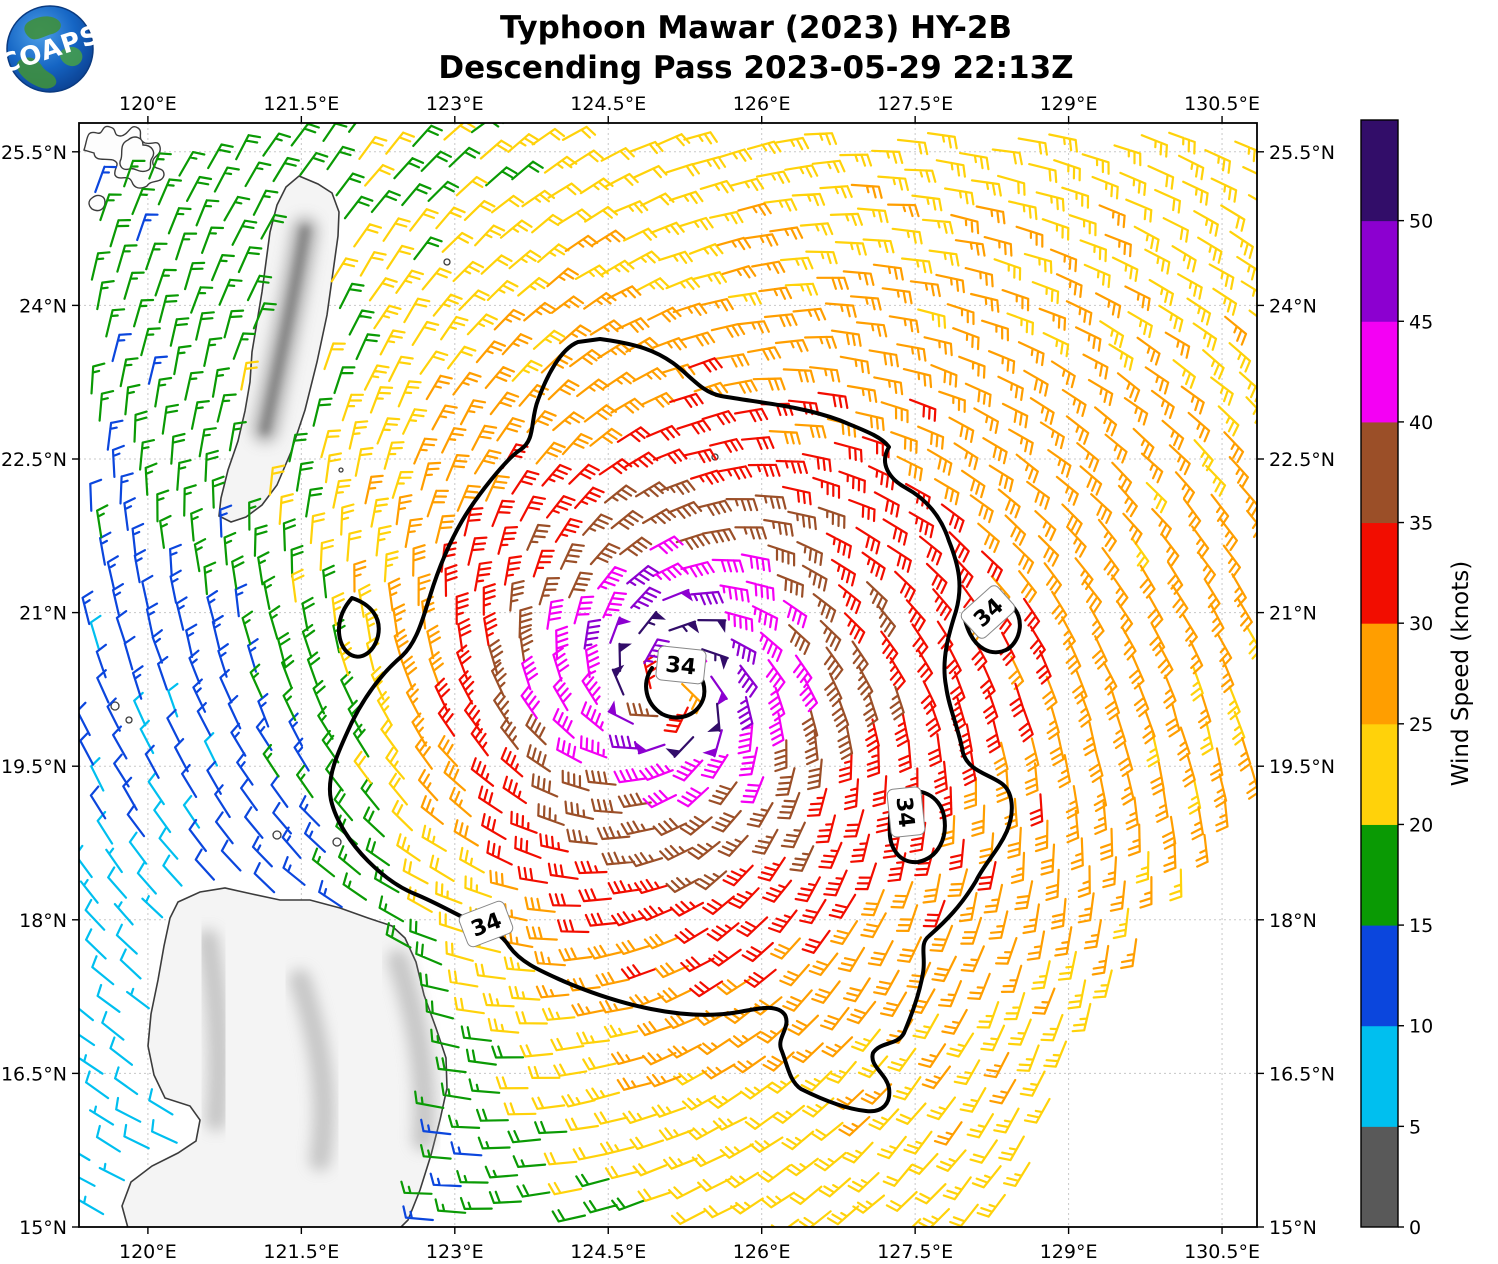 The image size is (1498, 1264). What do you see at coordinates (1302, 1074) in the screenshot?
I see `y-tick-label-right: 16.5°N` at bounding box center [1302, 1074].